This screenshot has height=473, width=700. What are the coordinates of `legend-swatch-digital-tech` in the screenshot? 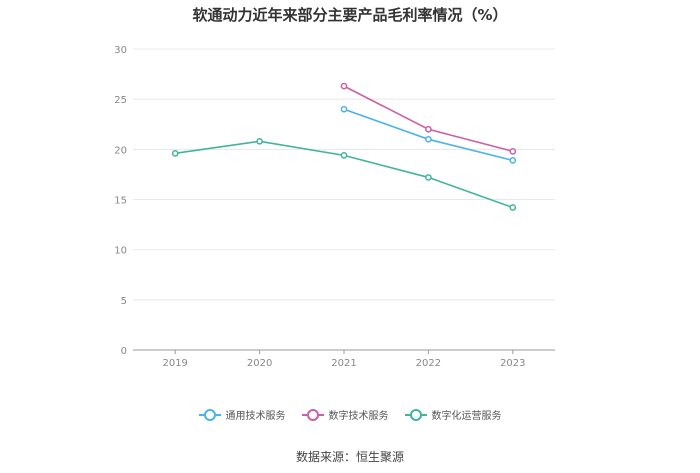 It's located at (312, 414).